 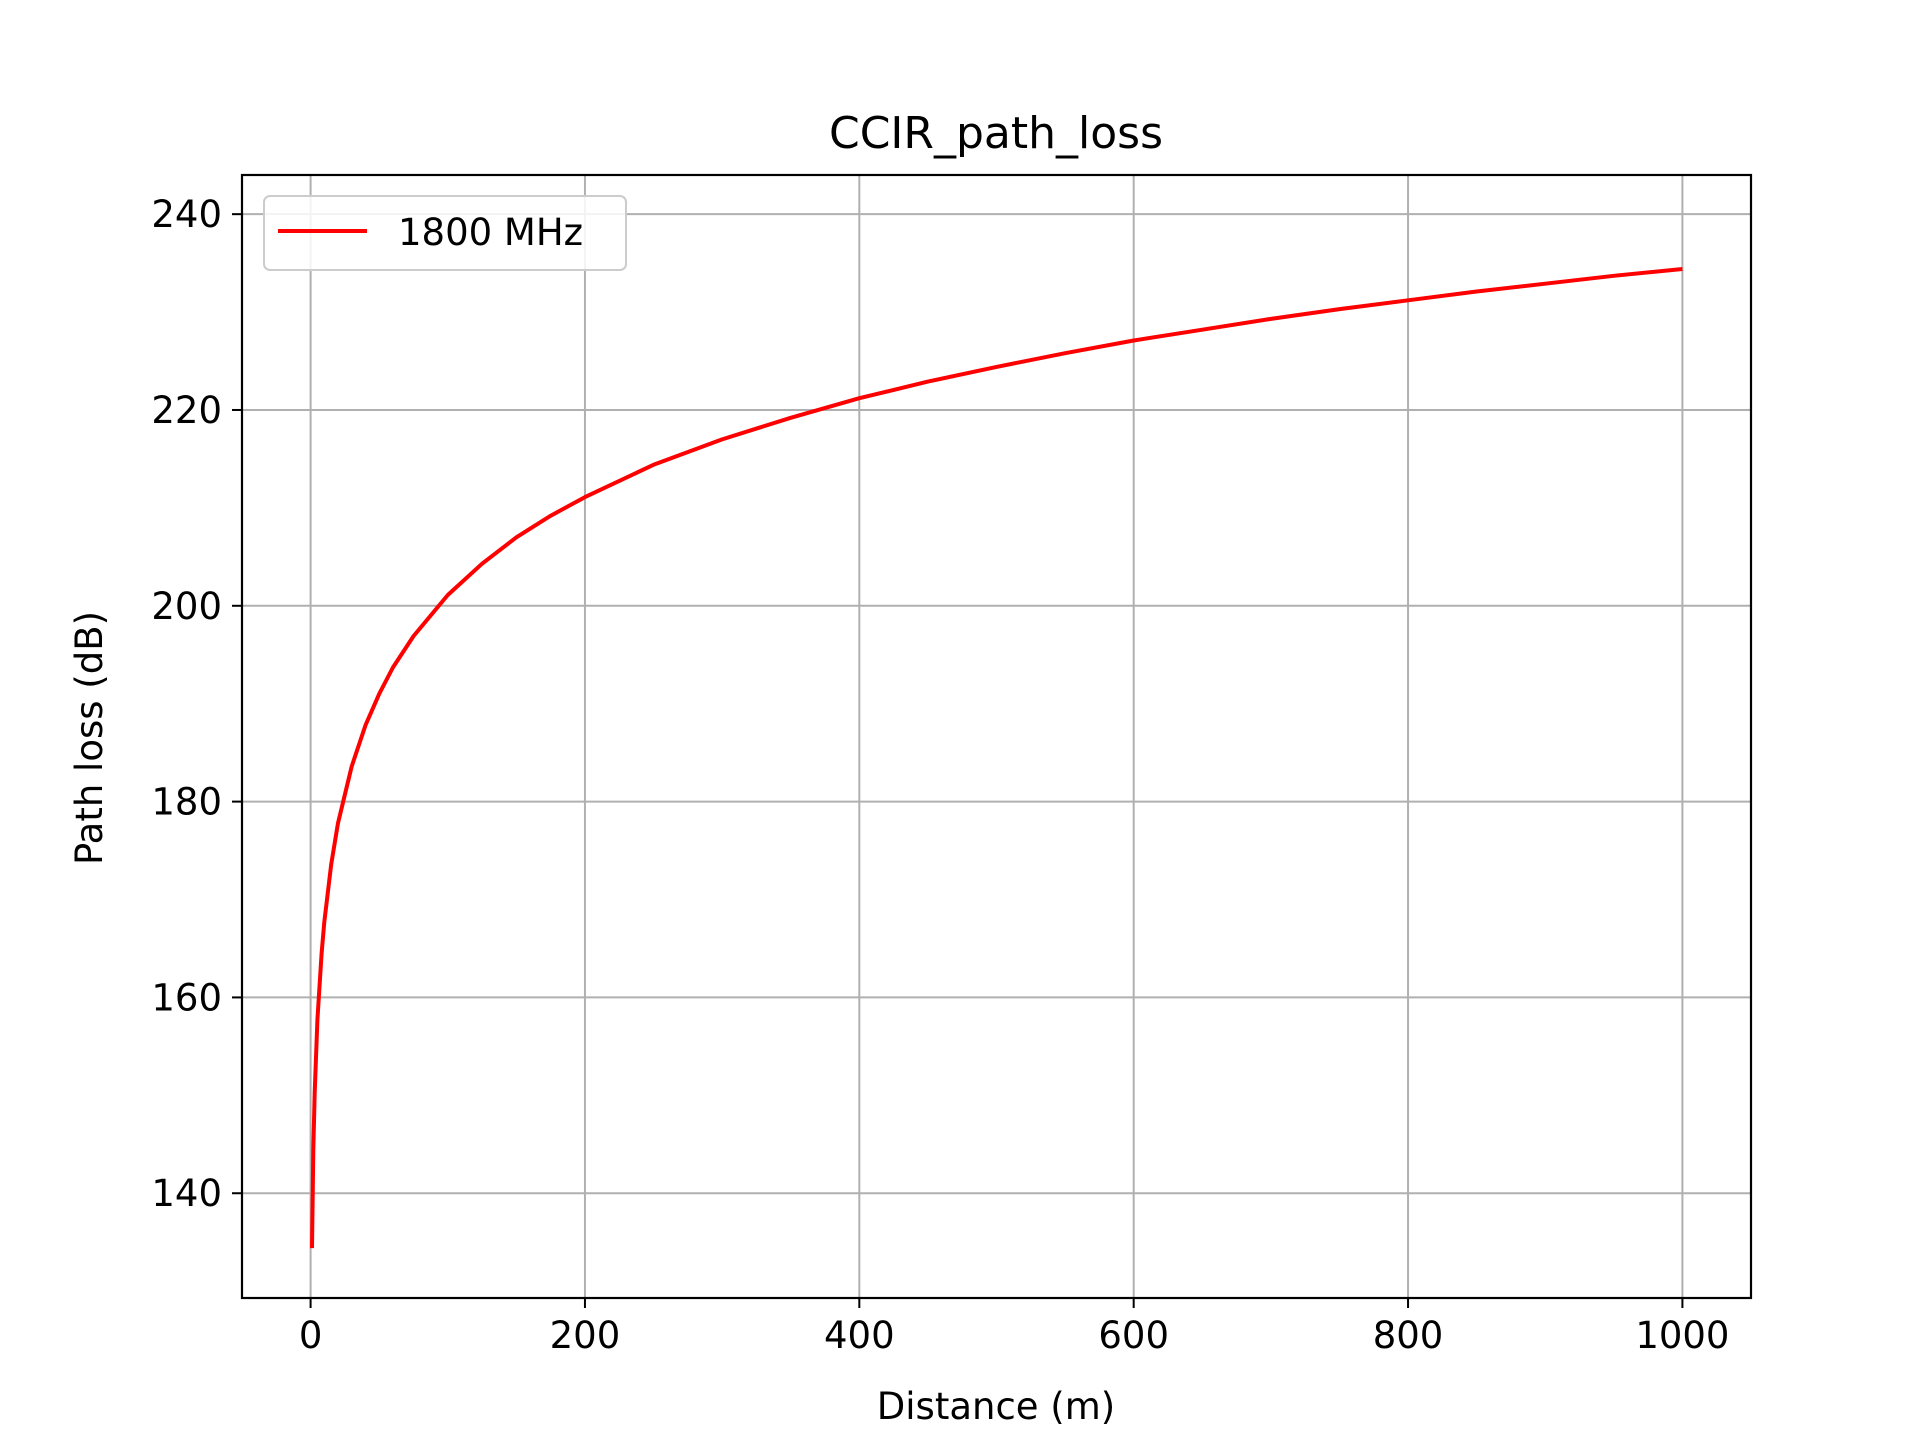 I want to click on x-tick-label: 1000, so click(x=1682, y=1335).